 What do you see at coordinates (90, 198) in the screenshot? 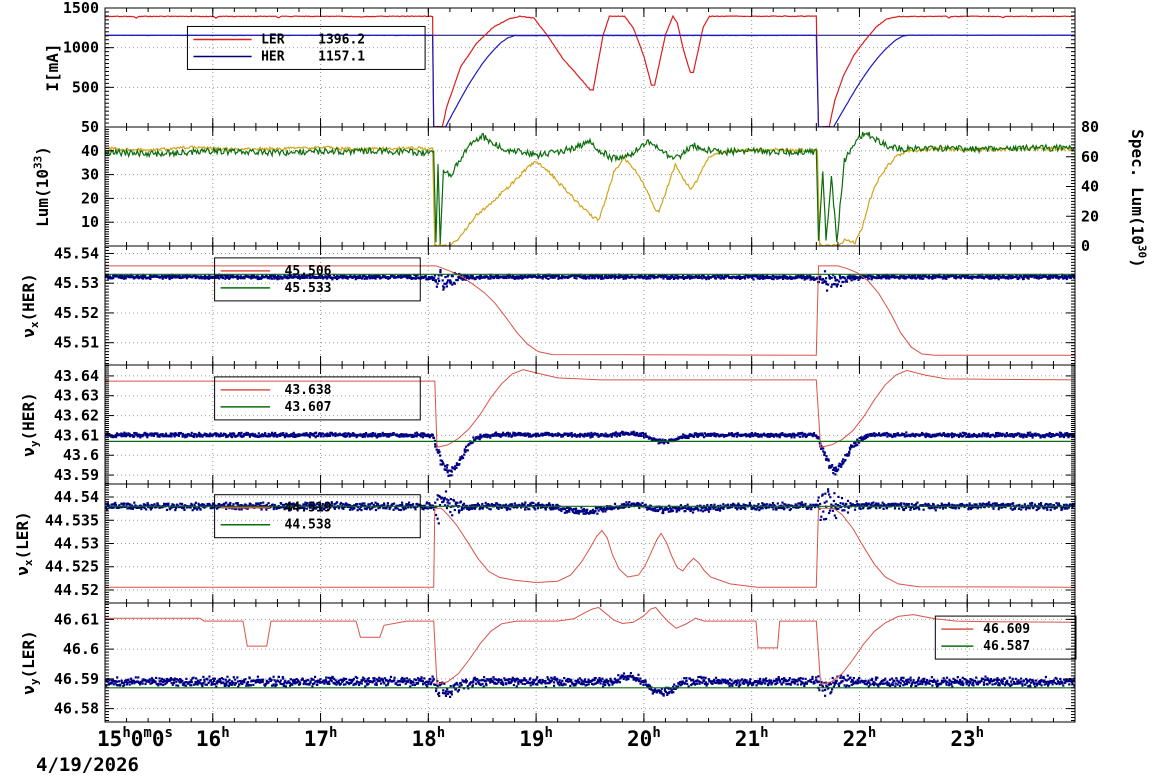
I see `y-tick-label: 20` at bounding box center [90, 198].